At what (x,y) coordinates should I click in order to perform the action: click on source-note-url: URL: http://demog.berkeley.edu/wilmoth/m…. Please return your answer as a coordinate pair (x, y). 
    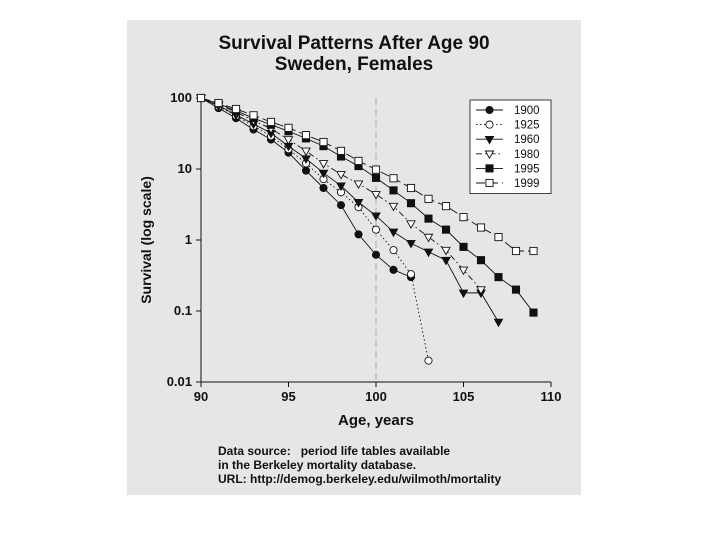
    Looking at the image, I should click on (360, 479).